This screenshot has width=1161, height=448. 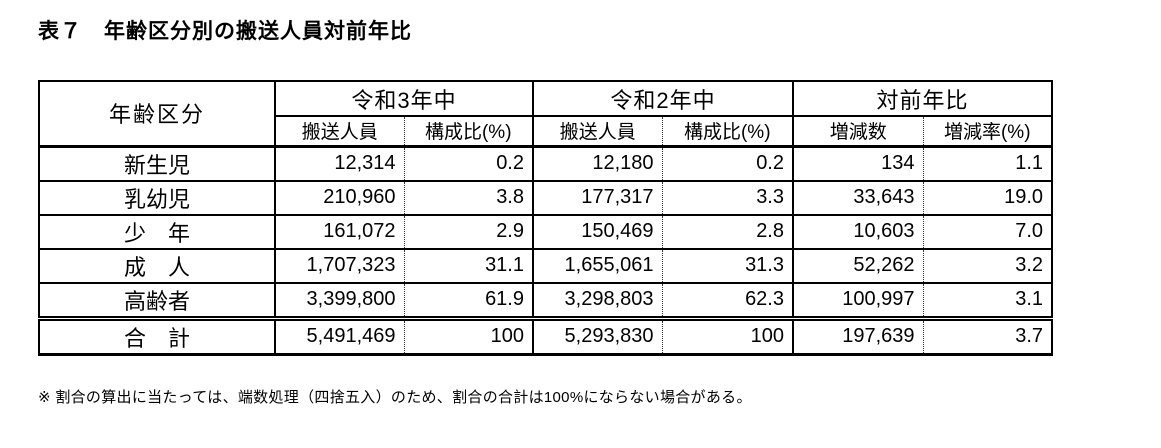 I want to click on cell-value: 31.3, so click(x=727, y=265).